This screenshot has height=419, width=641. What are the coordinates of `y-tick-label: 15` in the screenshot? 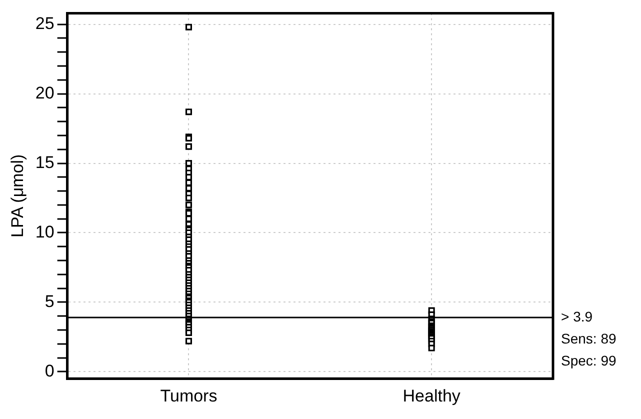 It's located at (44, 162).